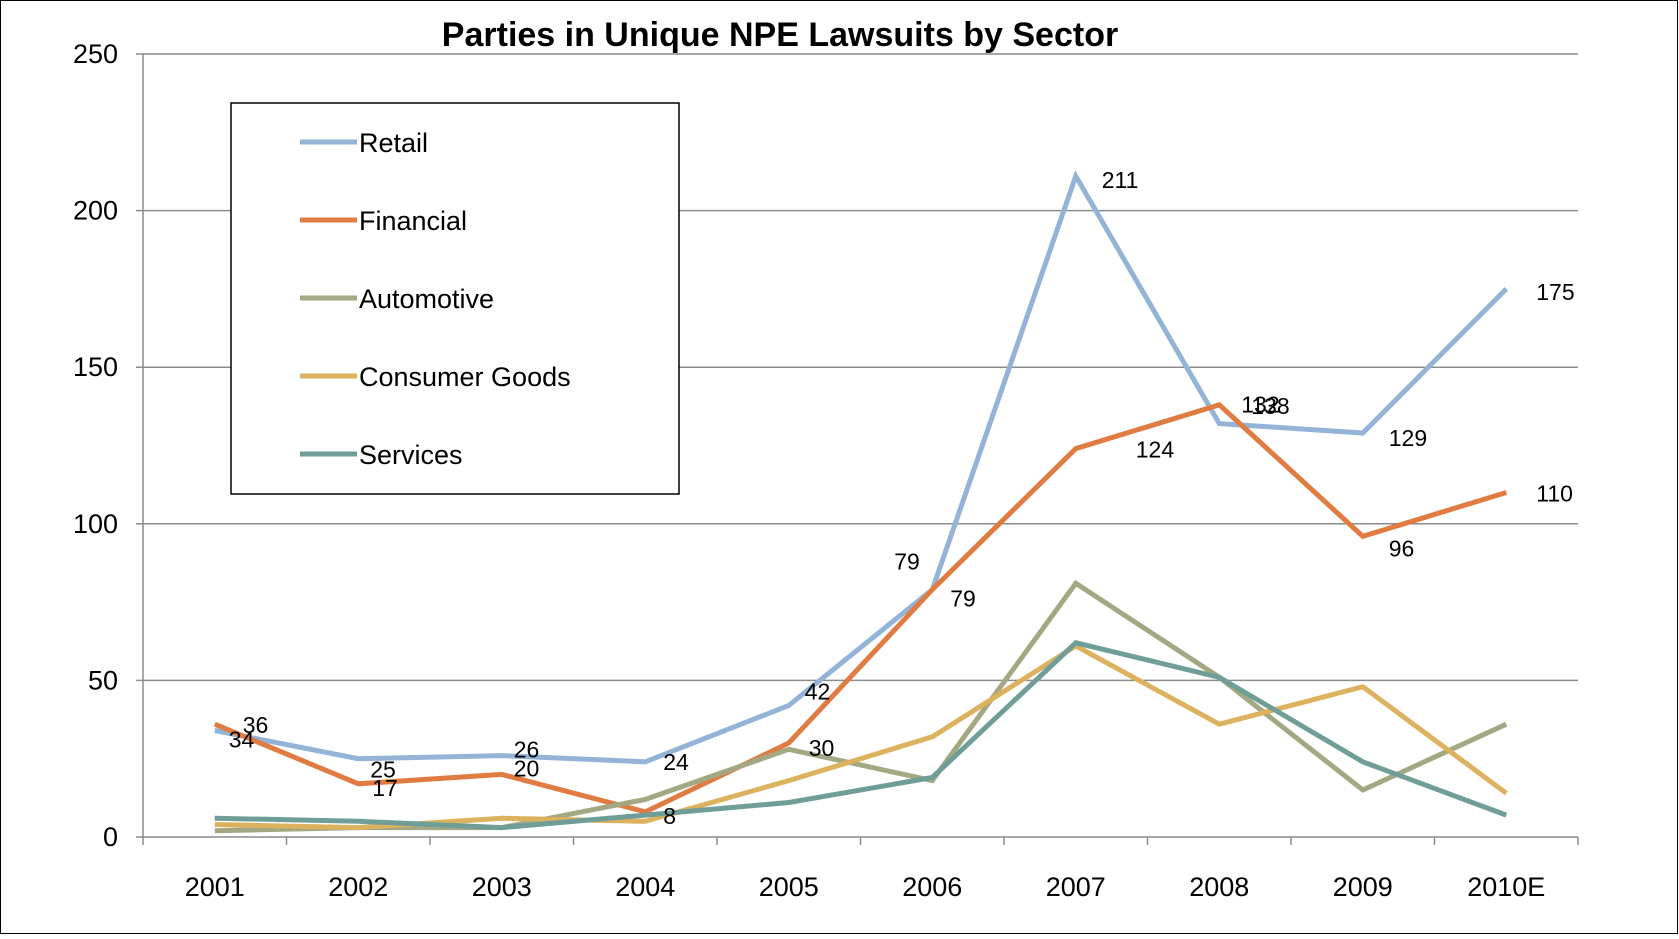 This screenshot has width=1679, height=939. What do you see at coordinates (645, 887) in the screenshot?
I see `x-tick-label: 2004` at bounding box center [645, 887].